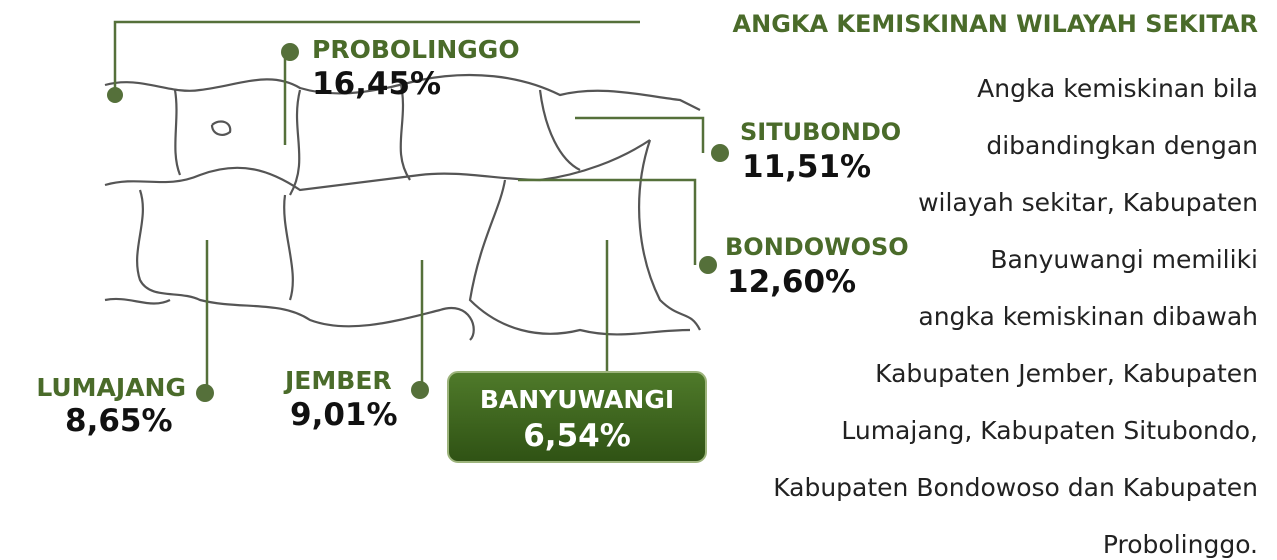 The height and width of the screenshot is (560, 1277). What do you see at coordinates (1088, 202) in the screenshot?
I see `paragraph-line: wilayah sekitar, Kabupaten` at bounding box center [1088, 202].